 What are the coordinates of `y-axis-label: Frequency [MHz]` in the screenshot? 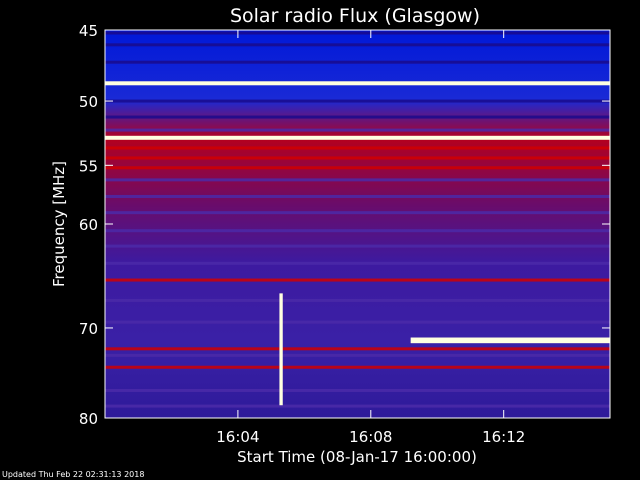 It's located at (59, 224).